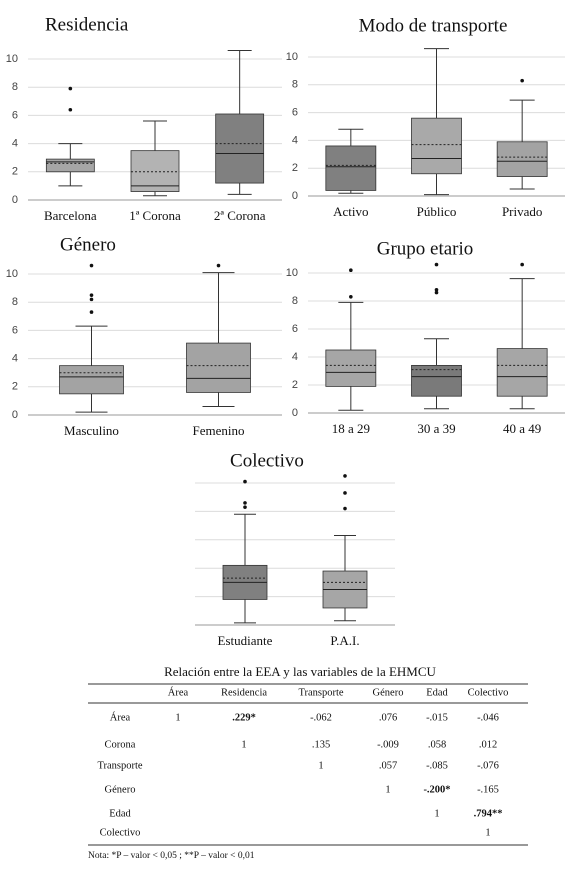  I want to click on column-header: Edad, so click(437, 692).